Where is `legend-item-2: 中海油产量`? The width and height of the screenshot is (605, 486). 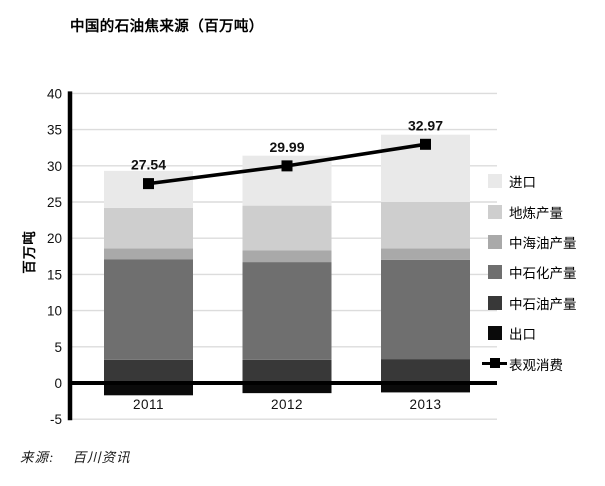
legend-item-2: 中海油产量 is located at coordinates (530, 242).